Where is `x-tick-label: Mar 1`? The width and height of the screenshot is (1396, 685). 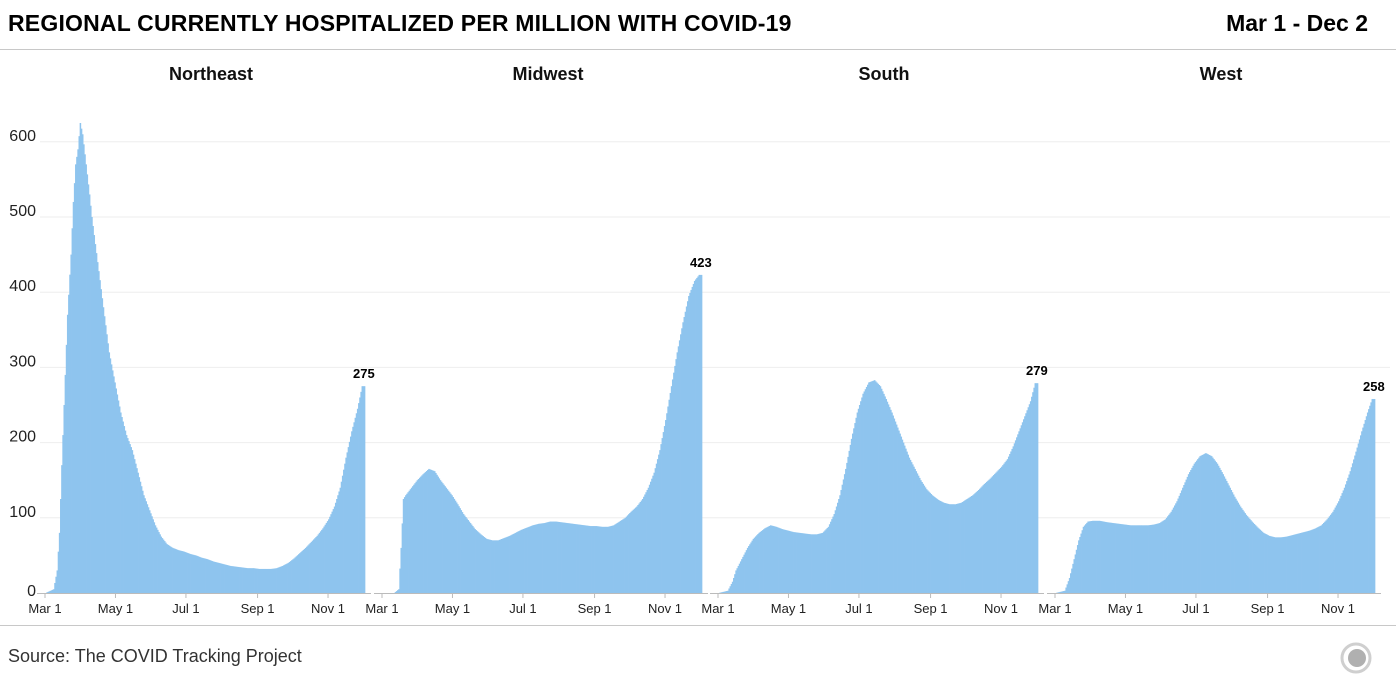 x-tick-label: Mar 1 is located at coordinates (381, 608).